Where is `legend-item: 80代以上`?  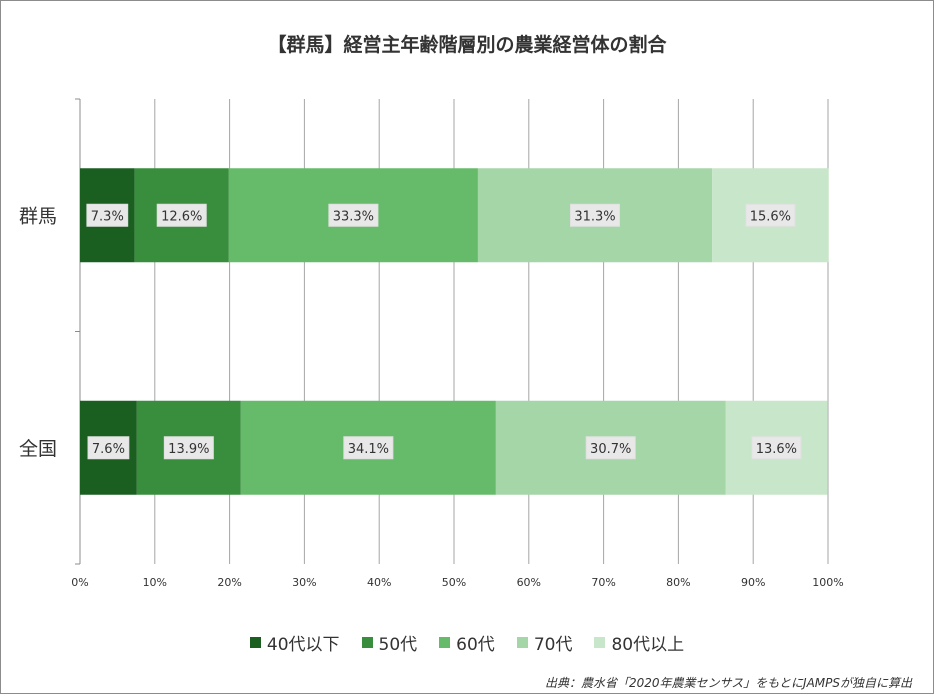 legend-item: 80代以上 is located at coordinates (639, 642).